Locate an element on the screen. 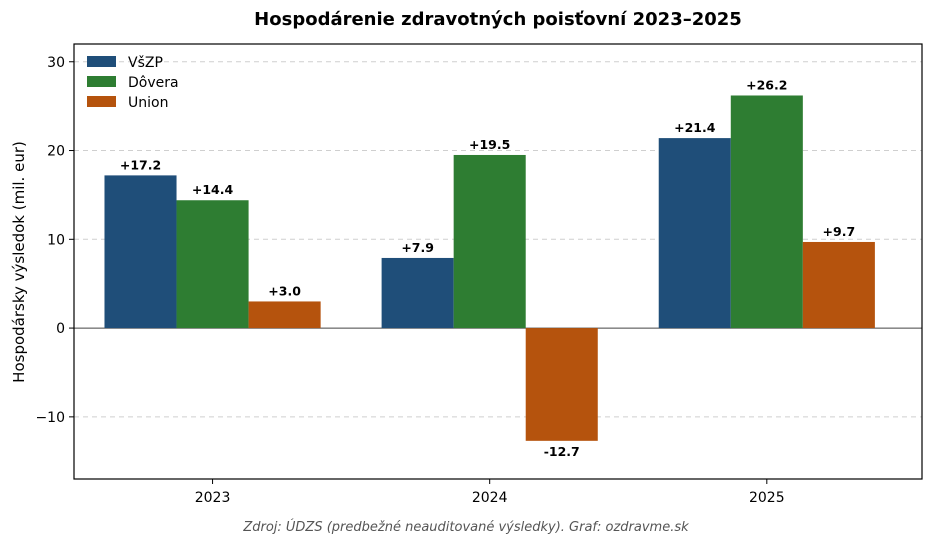 Image resolution: width=933 pixels, height=543 pixels. data-label: +19.5 is located at coordinates (489, 144).